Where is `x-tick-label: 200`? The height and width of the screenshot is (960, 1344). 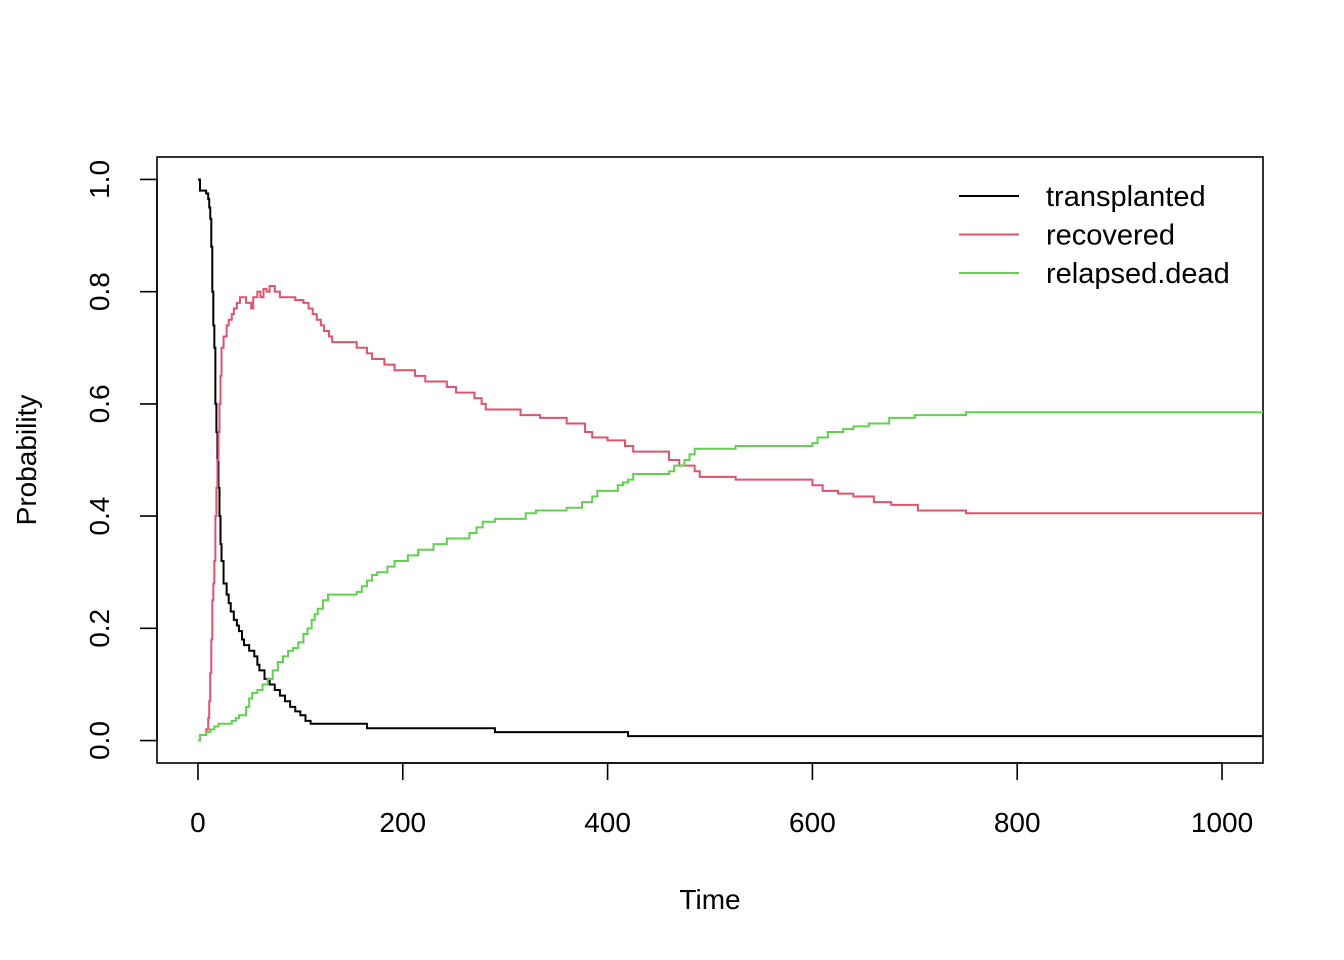
x-tick-label: 200 is located at coordinates (402, 822).